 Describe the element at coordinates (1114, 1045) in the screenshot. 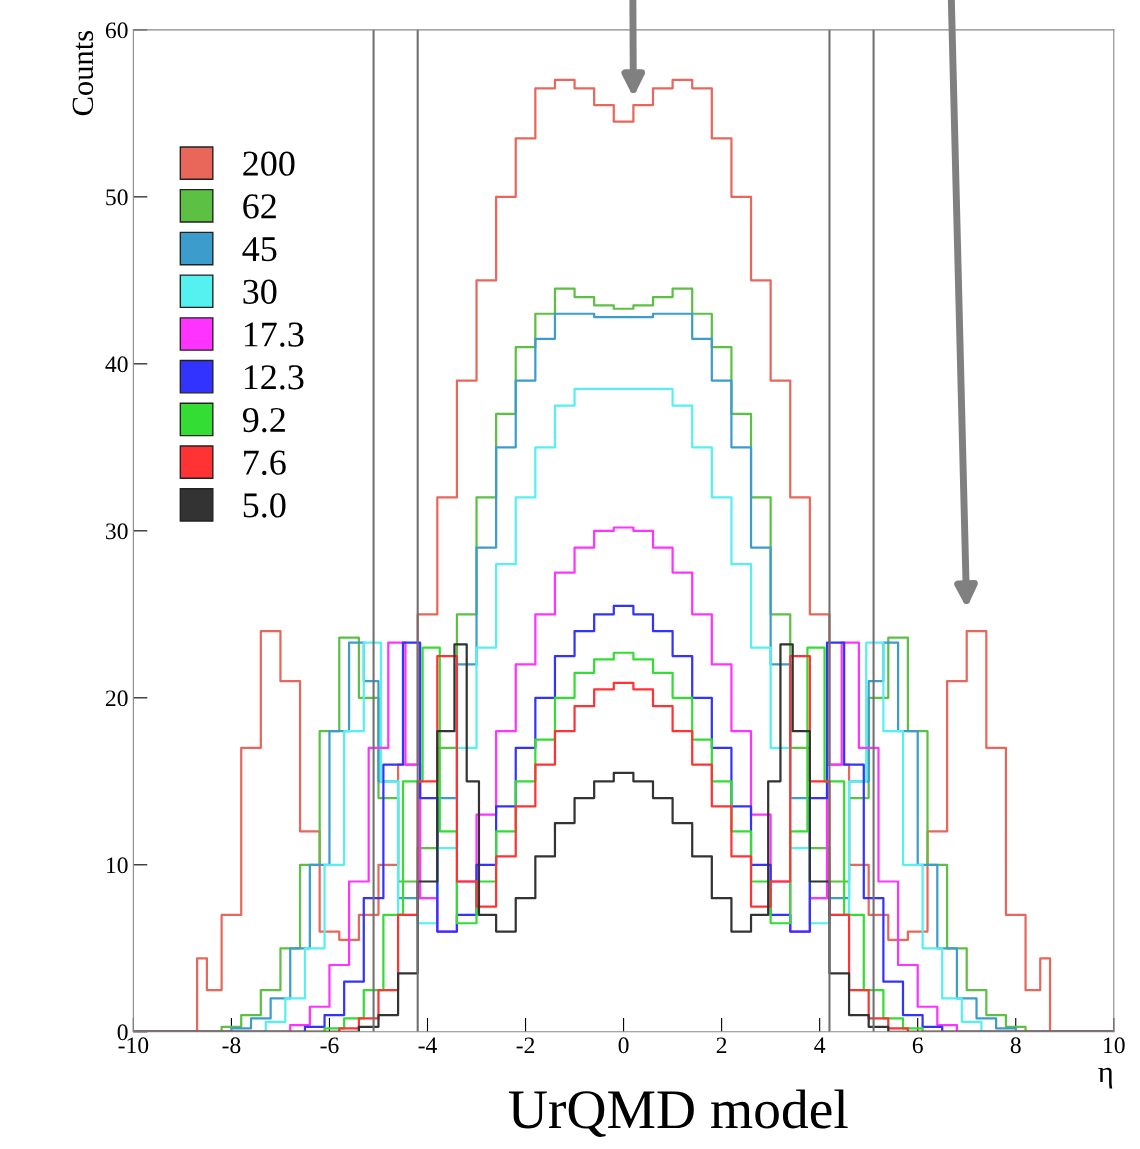

I see `x-tick-label: 10` at that location.